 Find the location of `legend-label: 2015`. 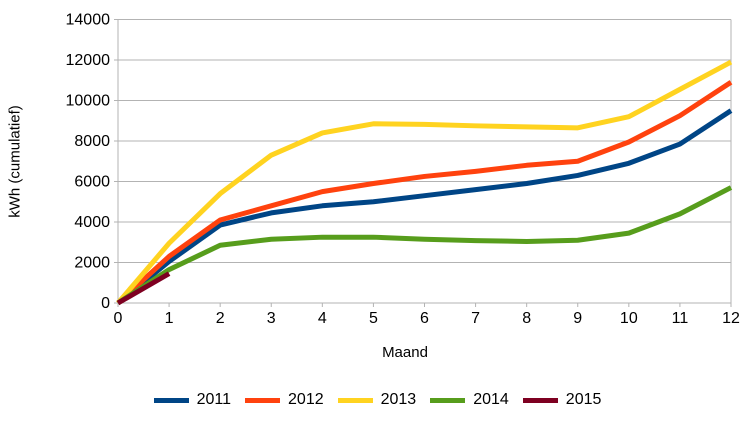

legend-label: 2015 is located at coordinates (583, 399).